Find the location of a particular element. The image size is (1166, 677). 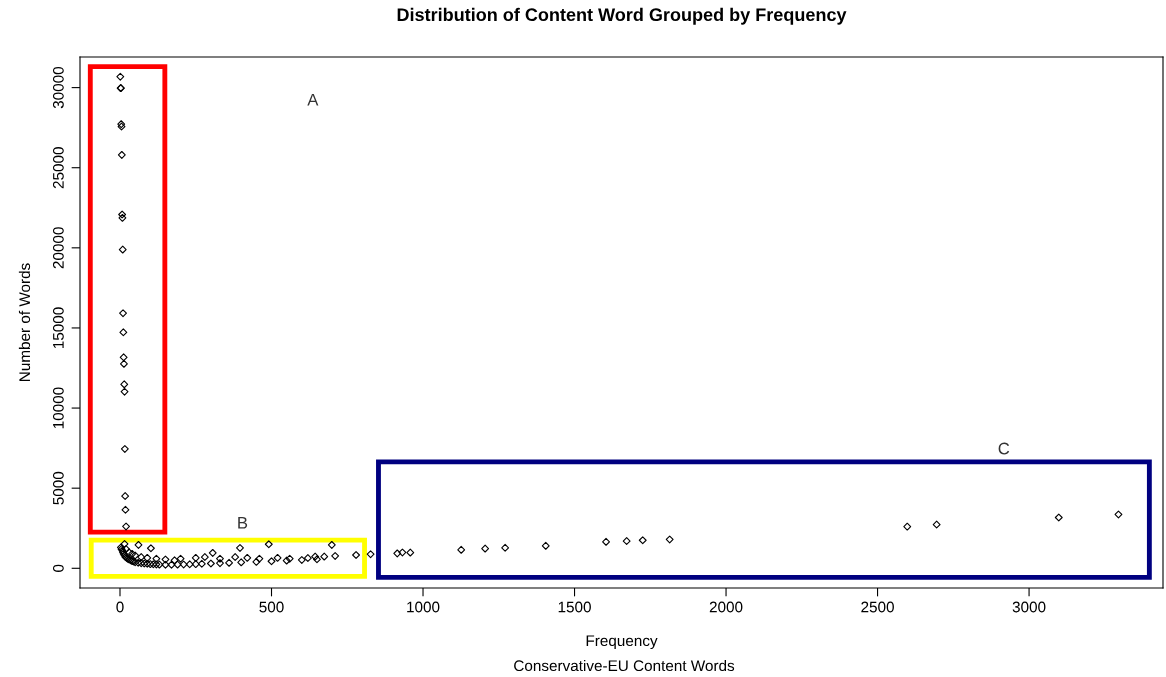

y-tick-label: 15000 is located at coordinates (58, 328).